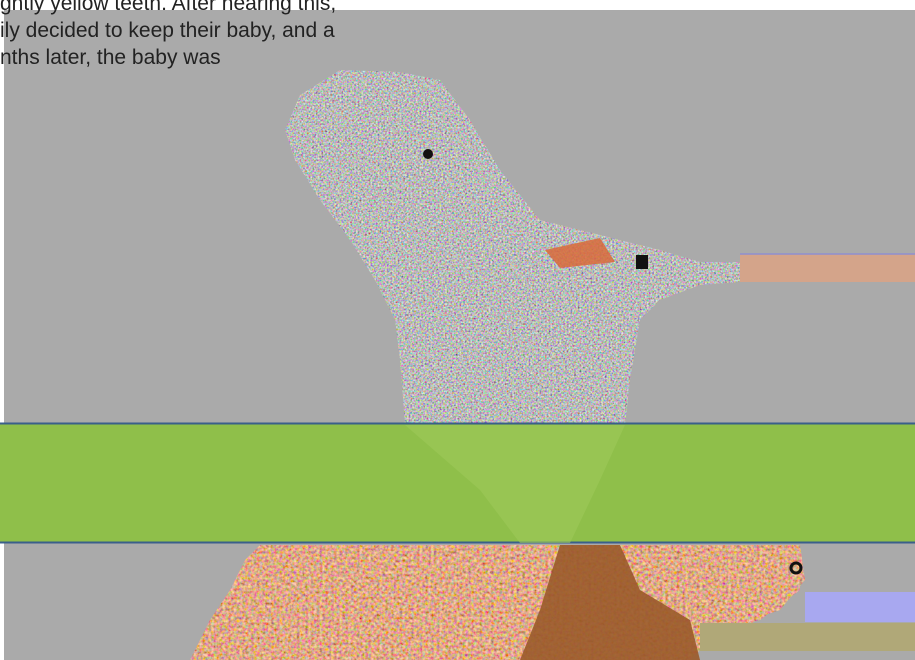  What do you see at coordinates (580, 253) in the screenshot?
I see `red-streak` at bounding box center [580, 253].